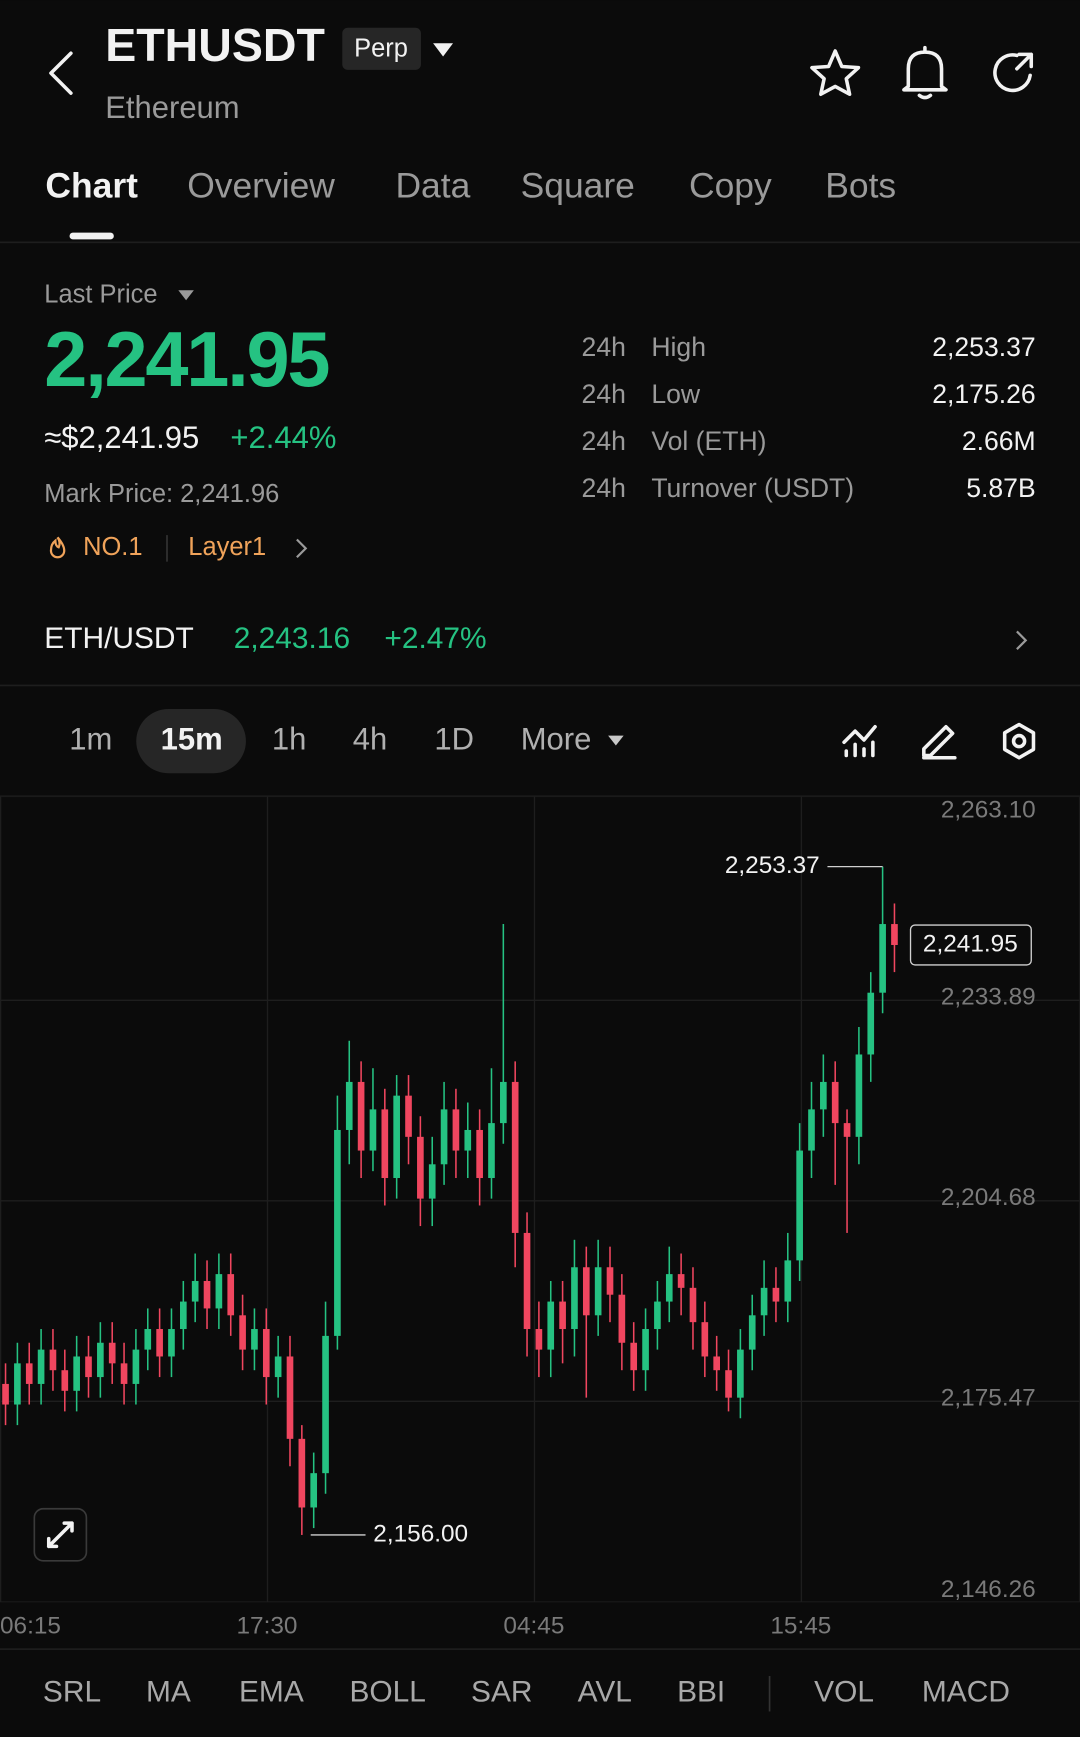  I want to click on interval: 1D, so click(454, 738).